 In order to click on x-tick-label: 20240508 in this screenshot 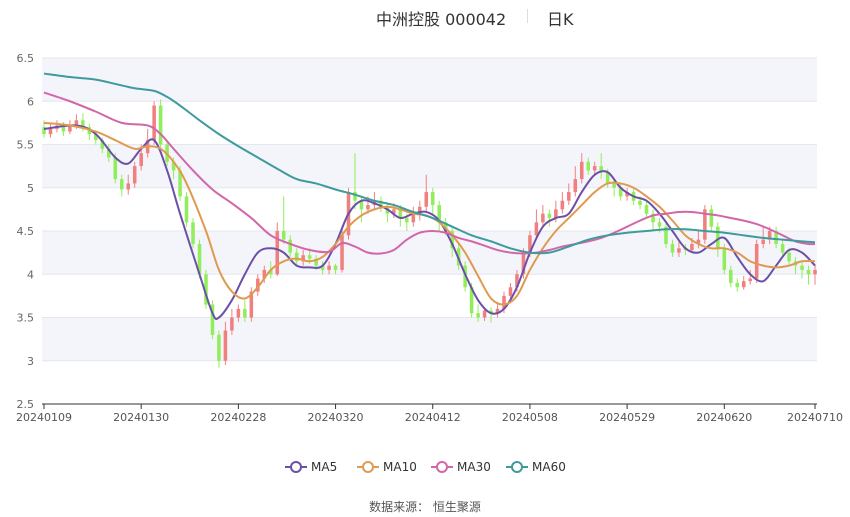, I will do `click(530, 417)`.